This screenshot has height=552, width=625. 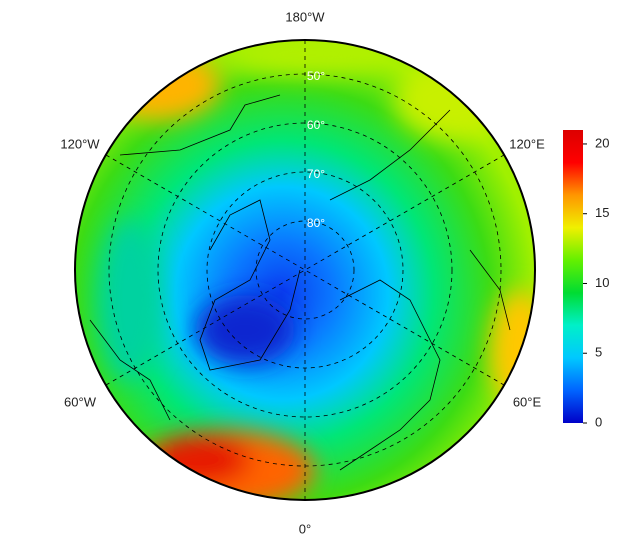 I want to click on latitude-label: 70°, so click(x=316, y=174).